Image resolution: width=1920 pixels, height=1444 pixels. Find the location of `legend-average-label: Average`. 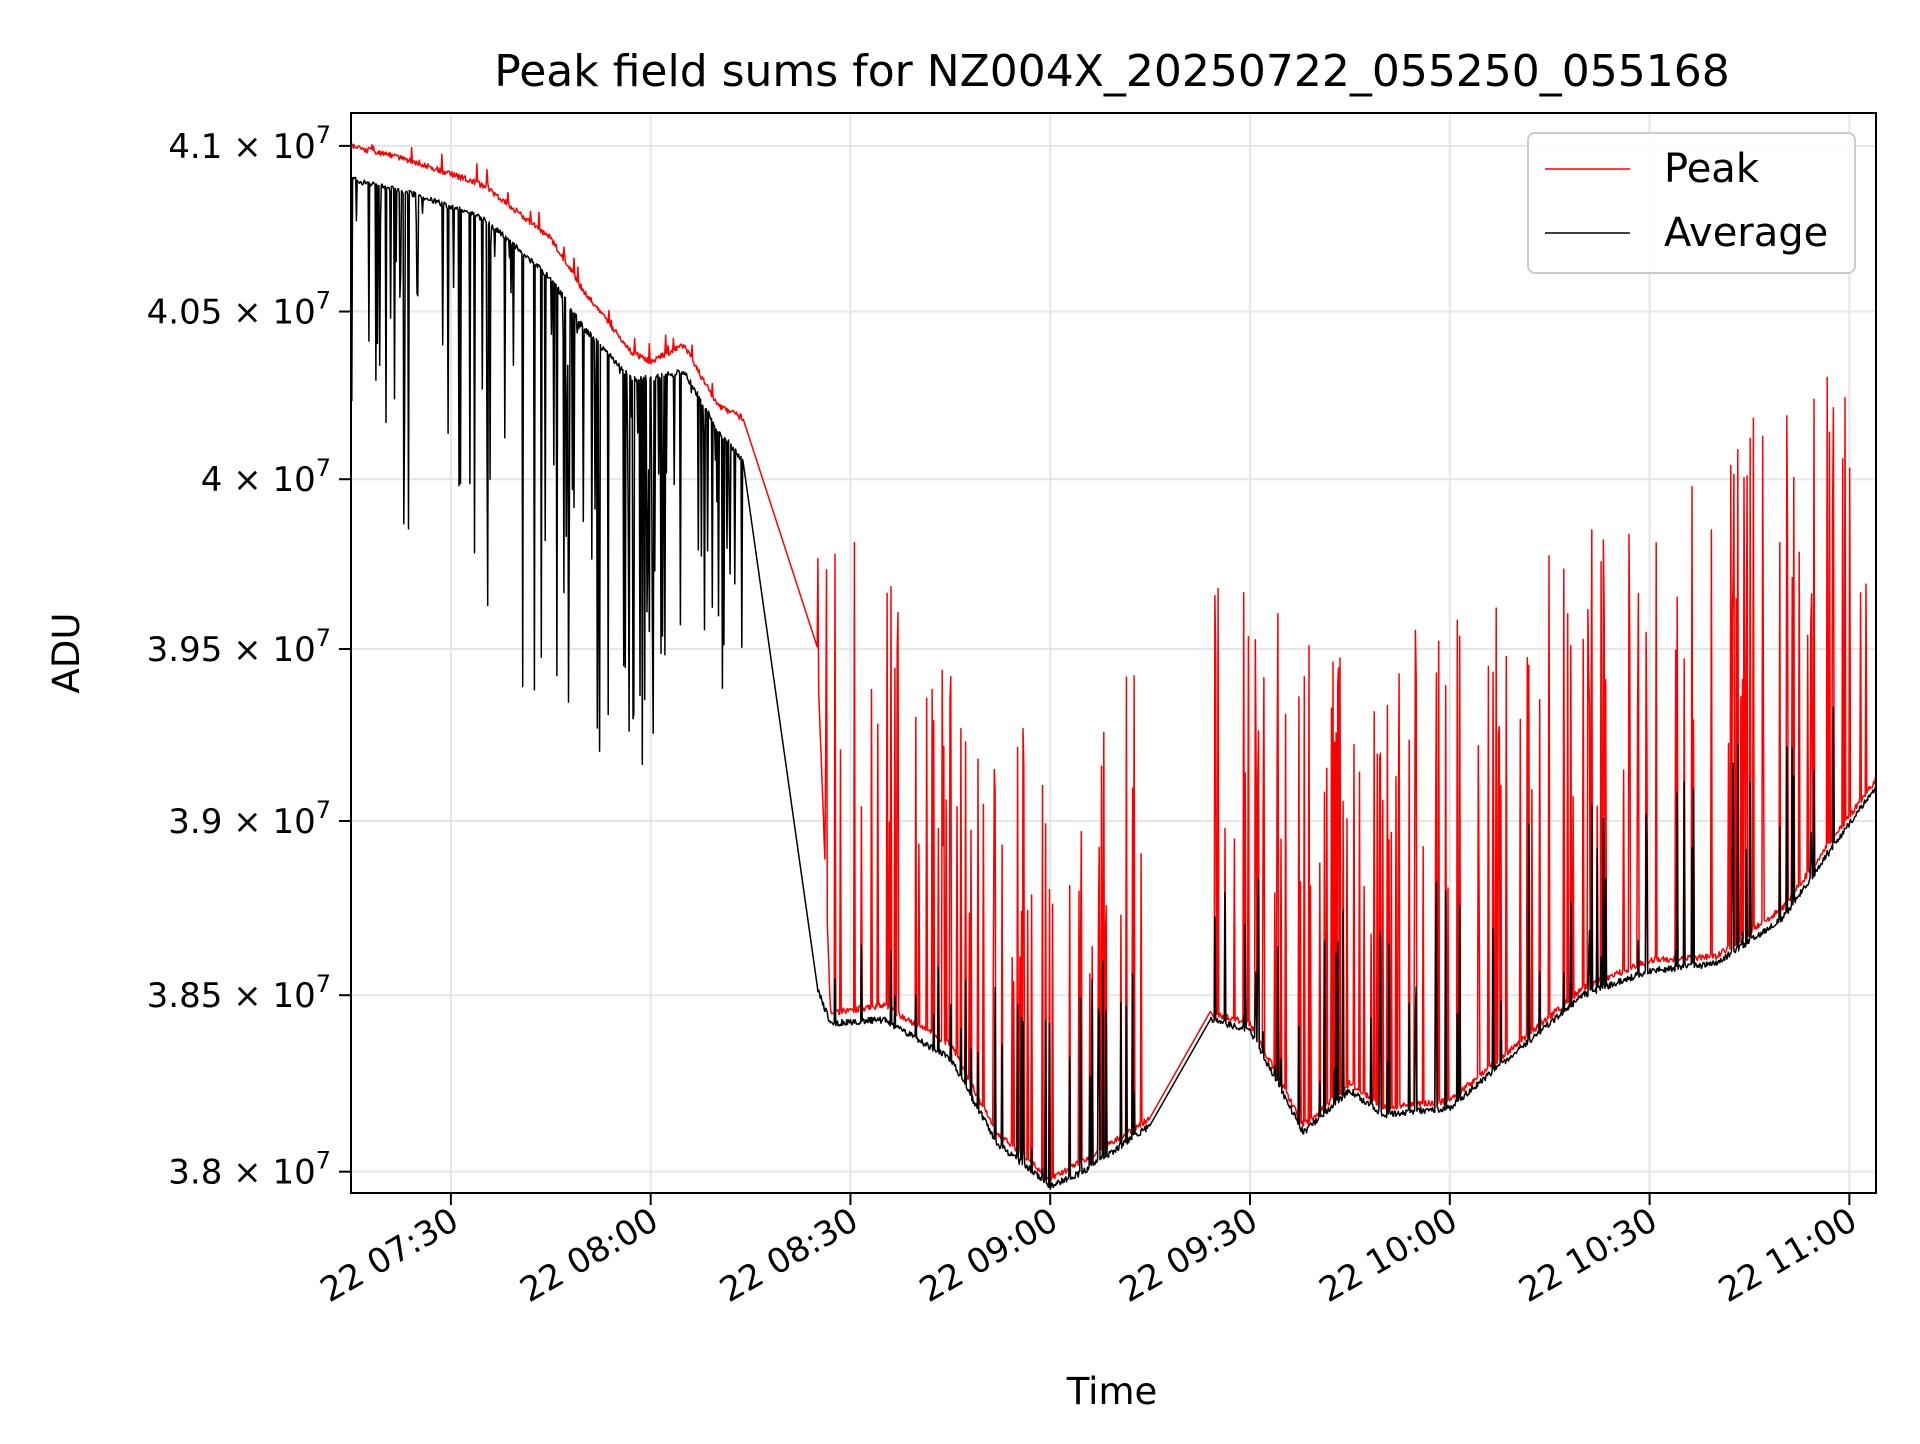

legend-average-label: Average is located at coordinates (1746, 233).